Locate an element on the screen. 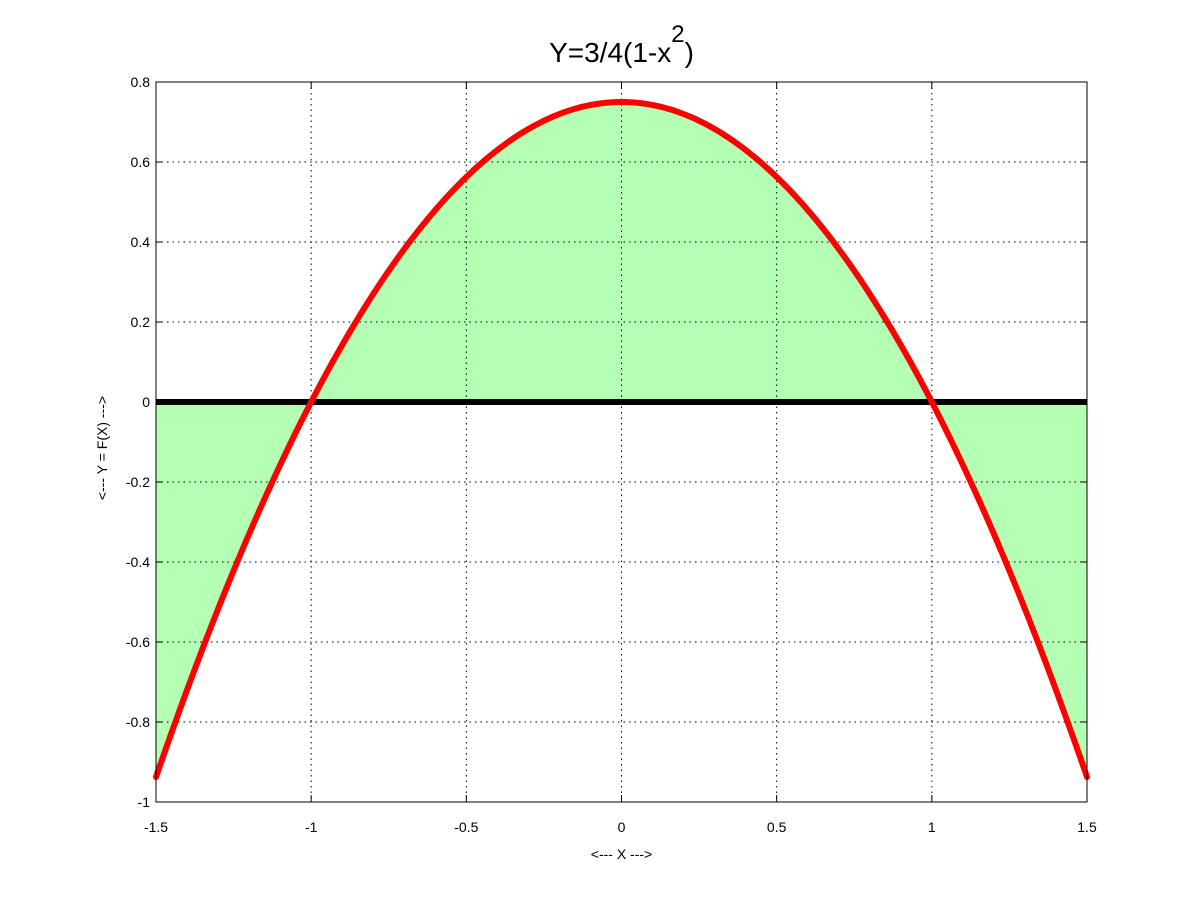 The height and width of the screenshot is (905, 1200). y-tick-label: 0 is located at coordinates (146, 402).